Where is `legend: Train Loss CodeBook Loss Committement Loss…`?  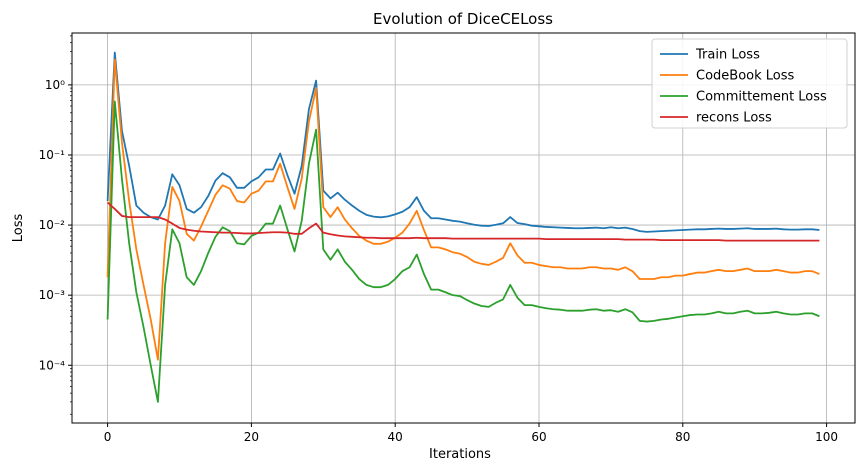
legend: Train Loss CodeBook Loss Committement Loss… is located at coordinates (749, 83).